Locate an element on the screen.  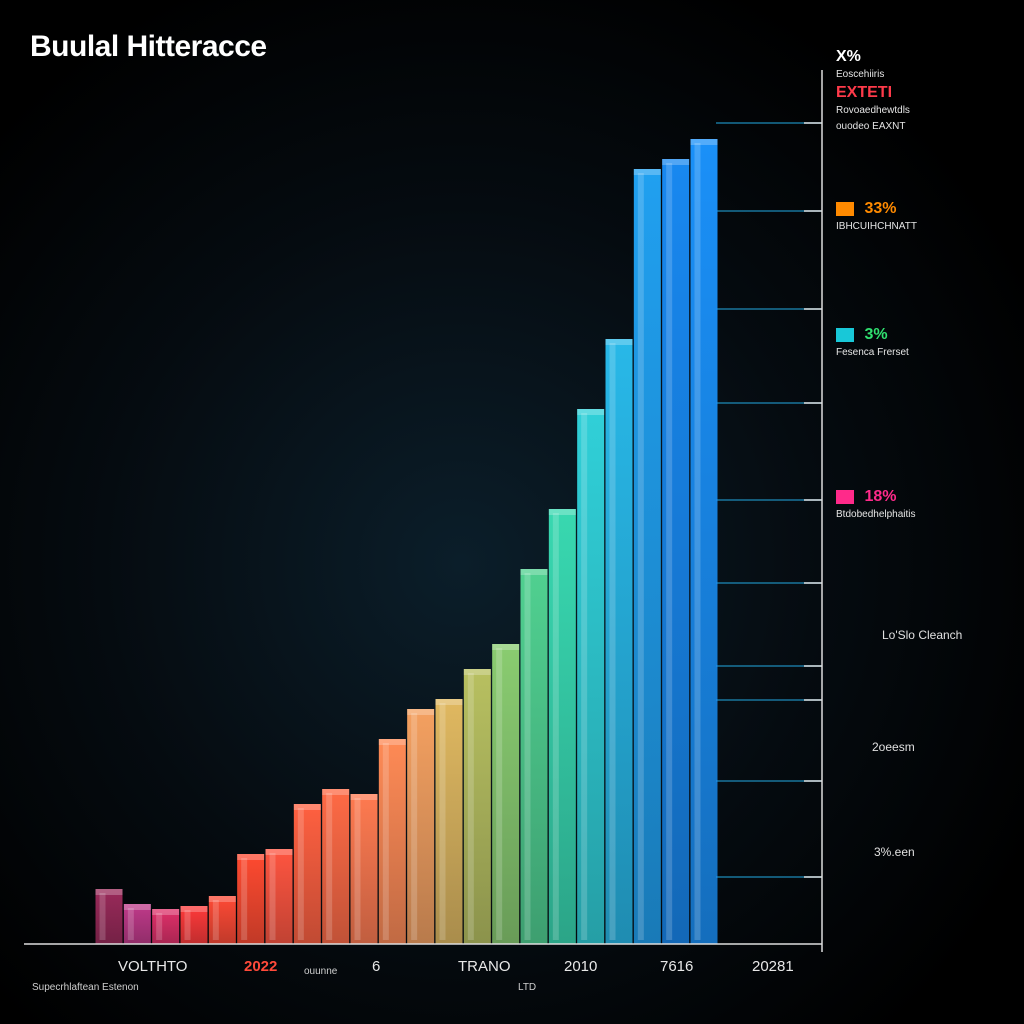
side-label: 3%.een is located at coordinates (894, 852).